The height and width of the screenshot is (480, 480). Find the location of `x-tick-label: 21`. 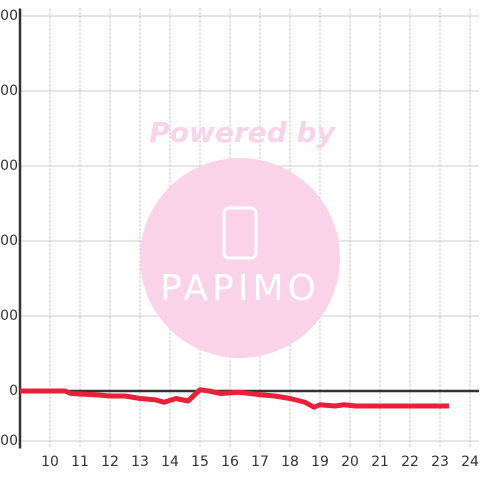

x-tick-label: 21 is located at coordinates (380, 462).